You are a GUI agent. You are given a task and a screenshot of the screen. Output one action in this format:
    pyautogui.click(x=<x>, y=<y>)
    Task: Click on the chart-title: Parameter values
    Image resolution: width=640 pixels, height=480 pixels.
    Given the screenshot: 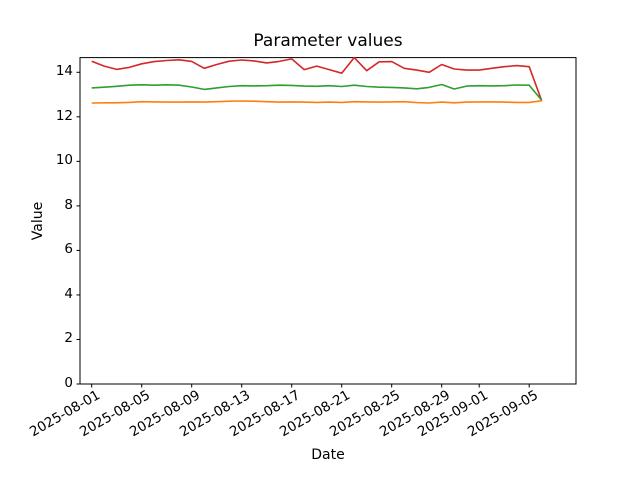 What is the action you would take?
    pyautogui.click(x=328, y=41)
    